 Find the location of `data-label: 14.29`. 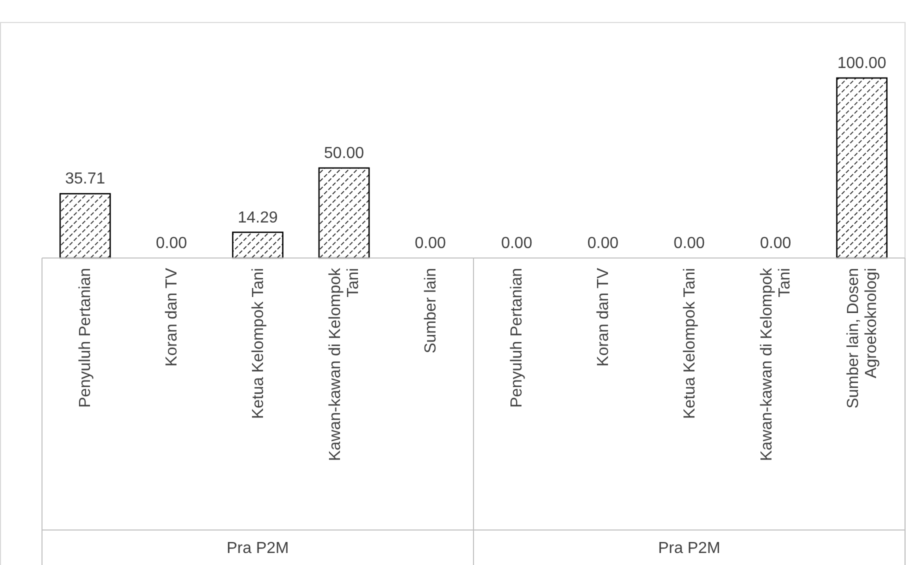

data-label: 14.29 is located at coordinates (258, 217).